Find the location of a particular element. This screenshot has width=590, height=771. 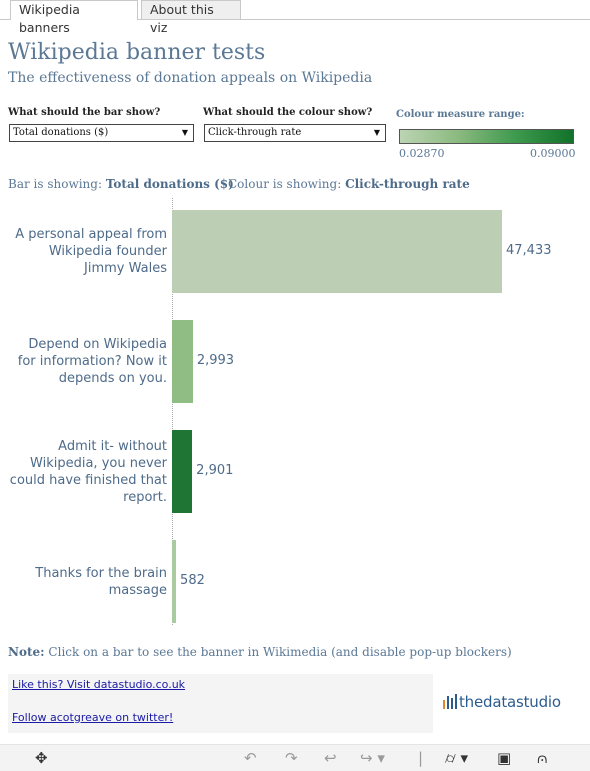

colour-measure-select: Click-through rate ▼ is located at coordinates (295, 133).